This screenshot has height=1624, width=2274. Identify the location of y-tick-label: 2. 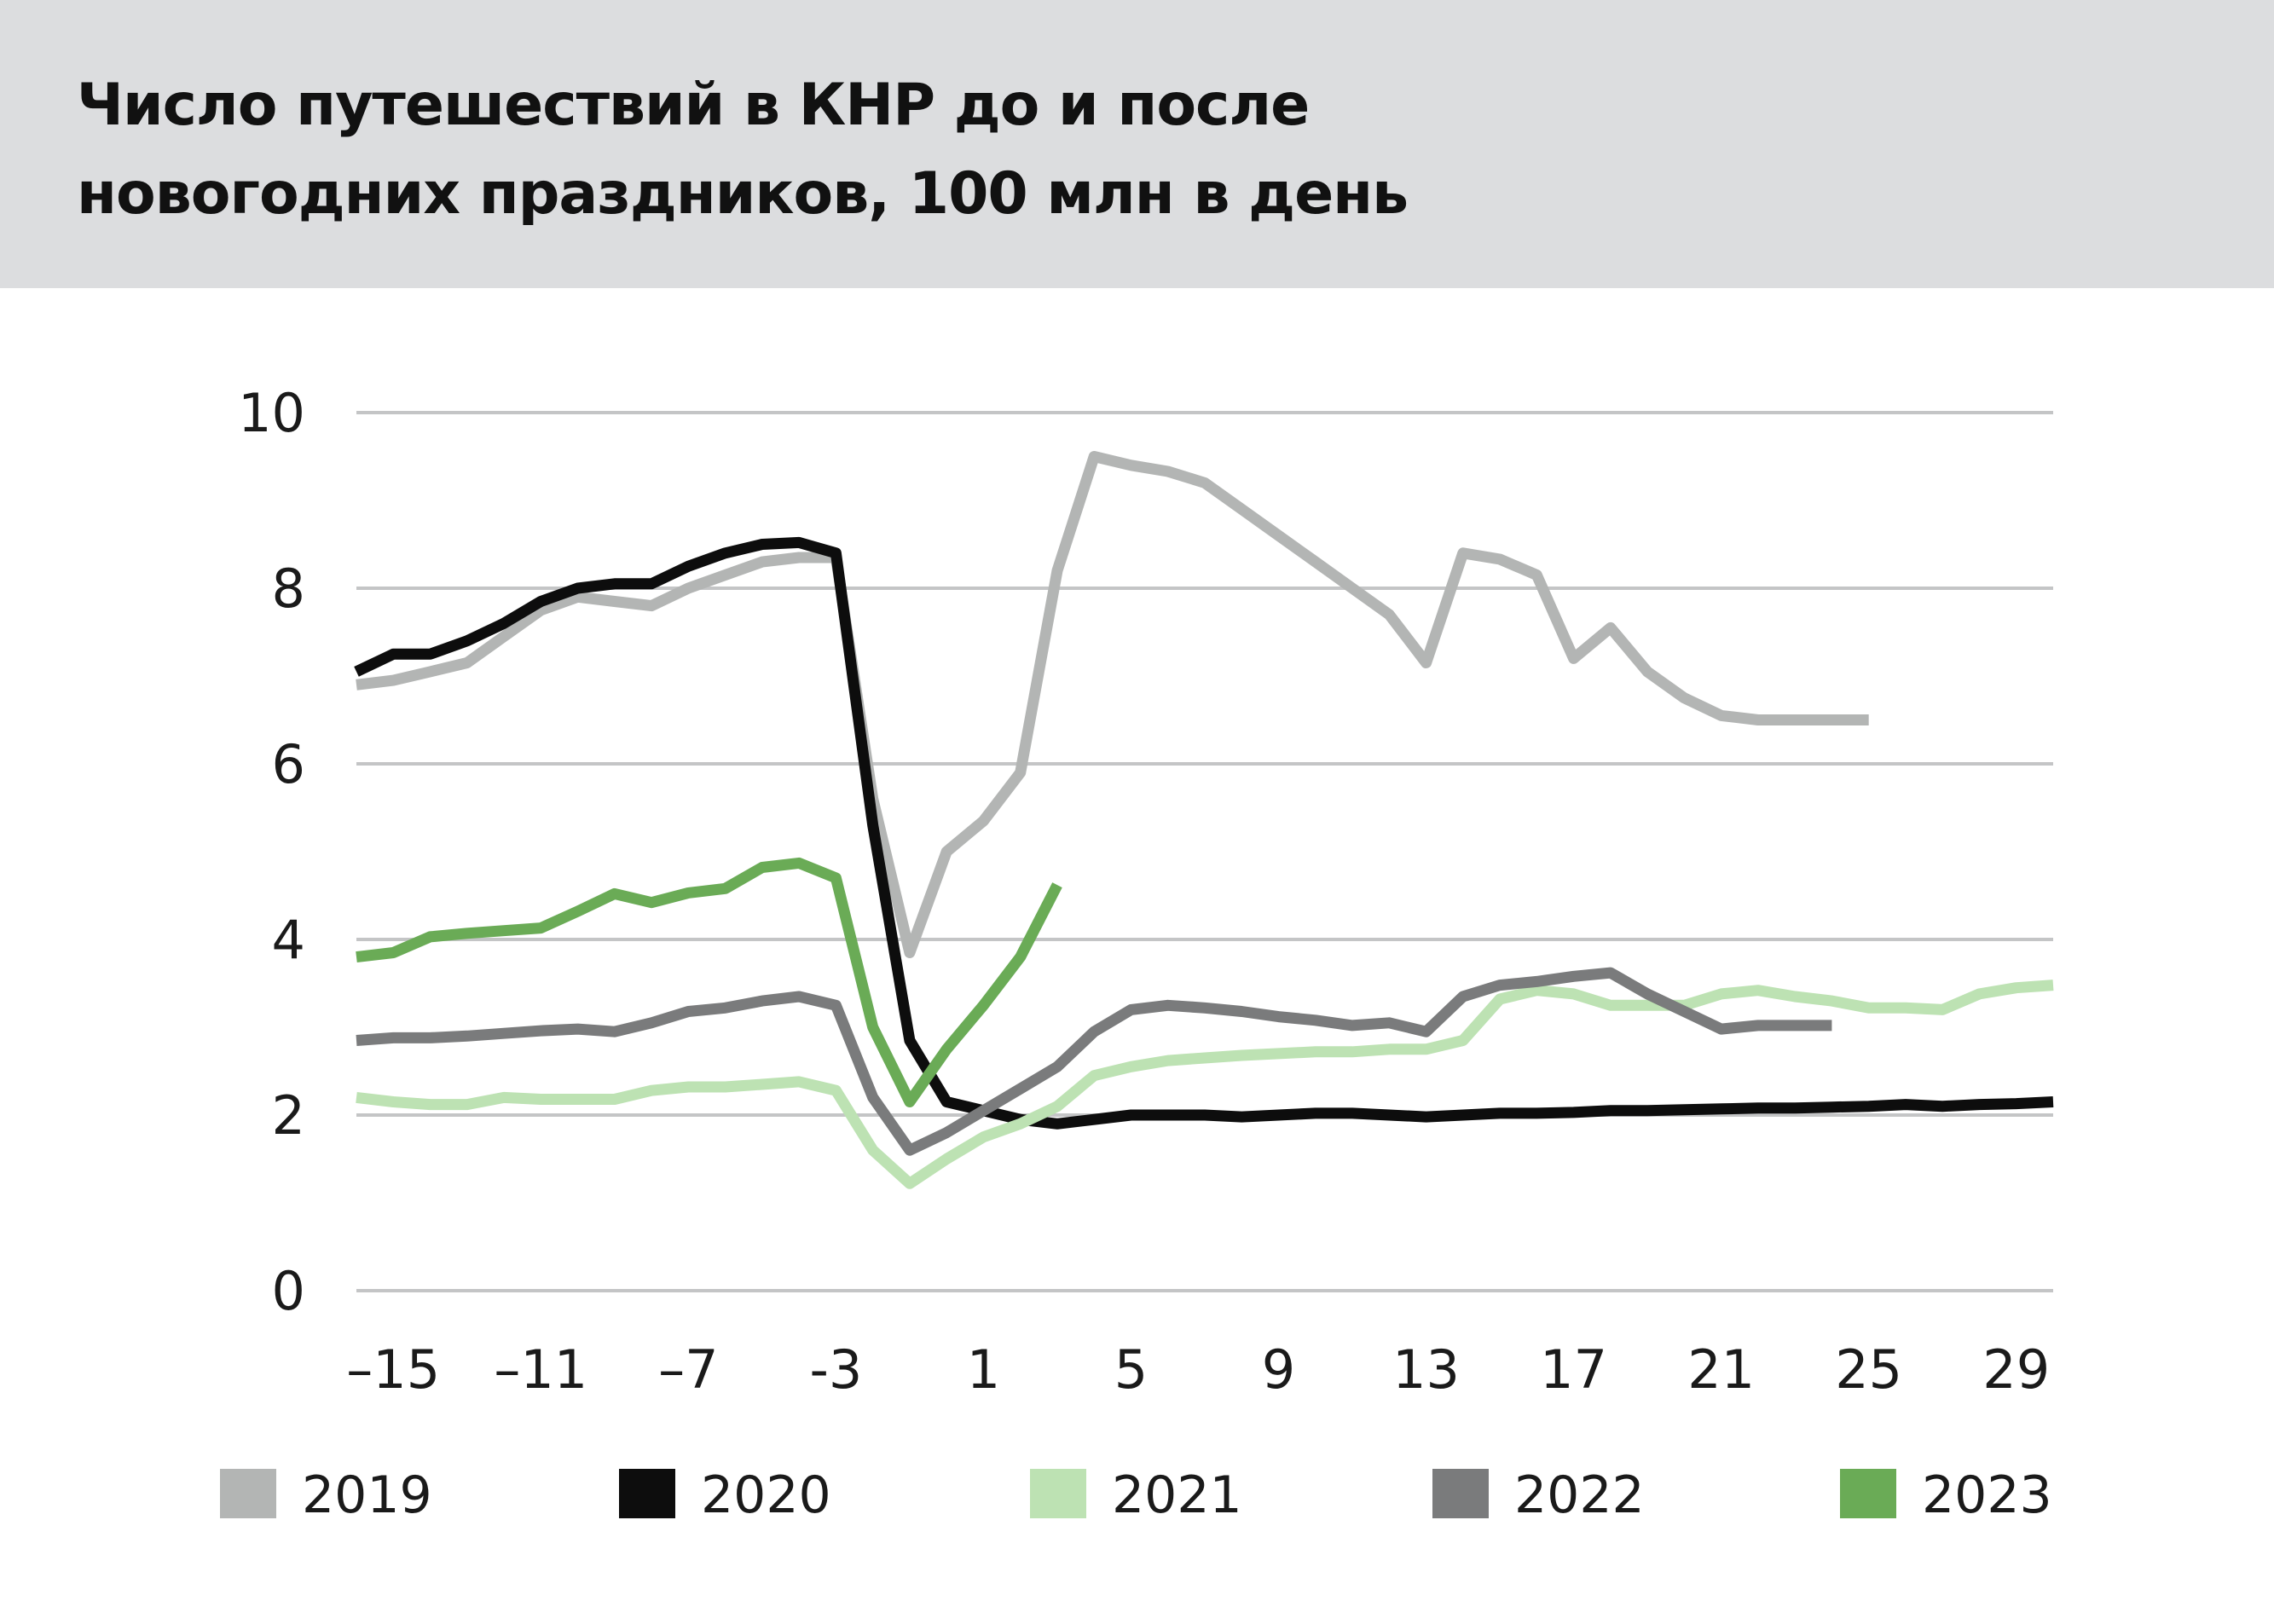
(288, 1115).